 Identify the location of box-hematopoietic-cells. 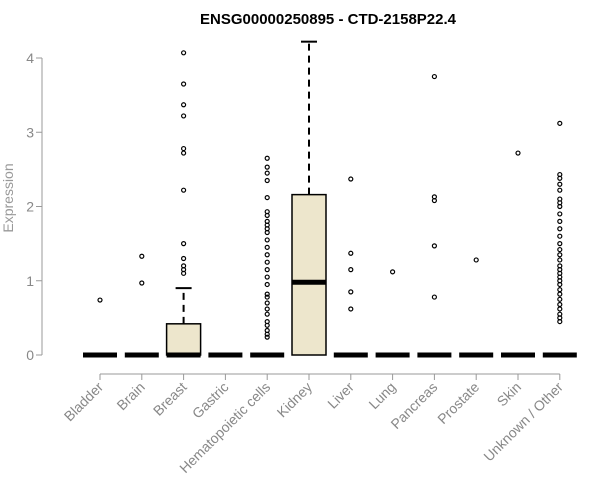
(267, 256).